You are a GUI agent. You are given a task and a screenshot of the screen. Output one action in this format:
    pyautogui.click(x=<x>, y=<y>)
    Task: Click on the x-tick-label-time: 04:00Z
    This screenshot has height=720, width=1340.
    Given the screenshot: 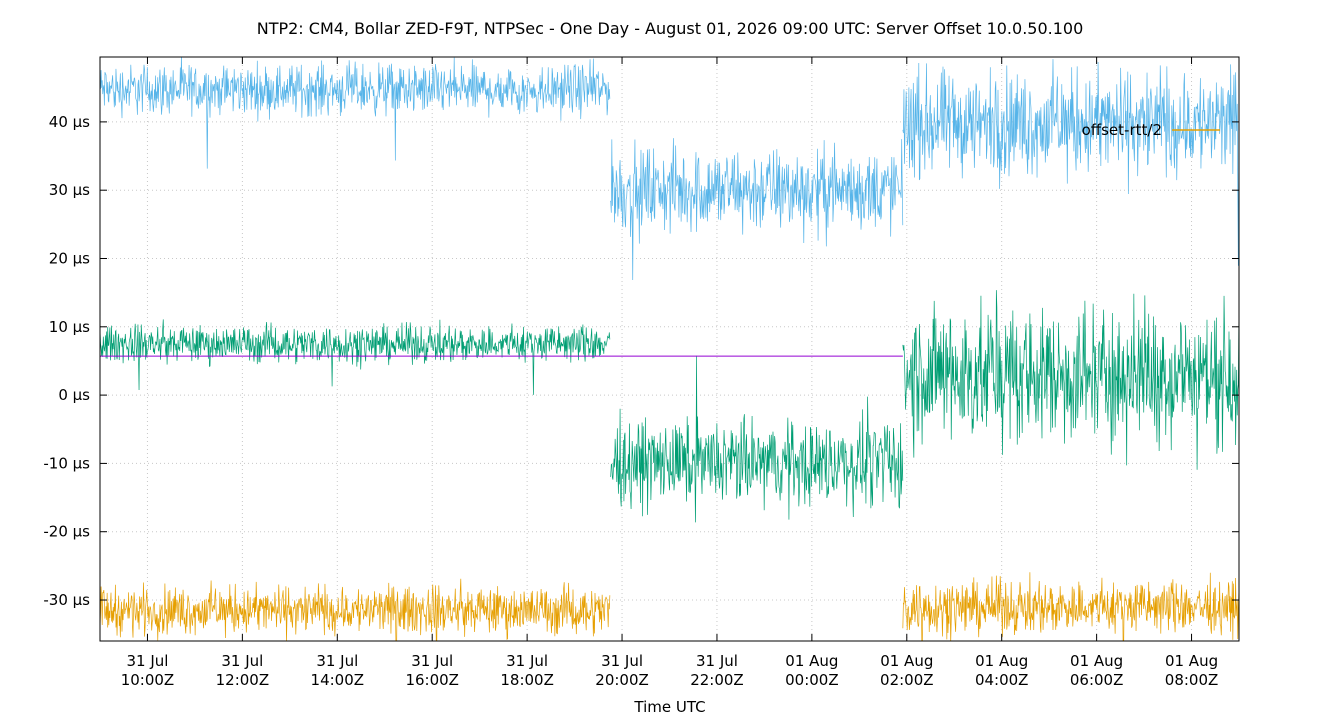 What is the action you would take?
    pyautogui.click(x=1002, y=680)
    